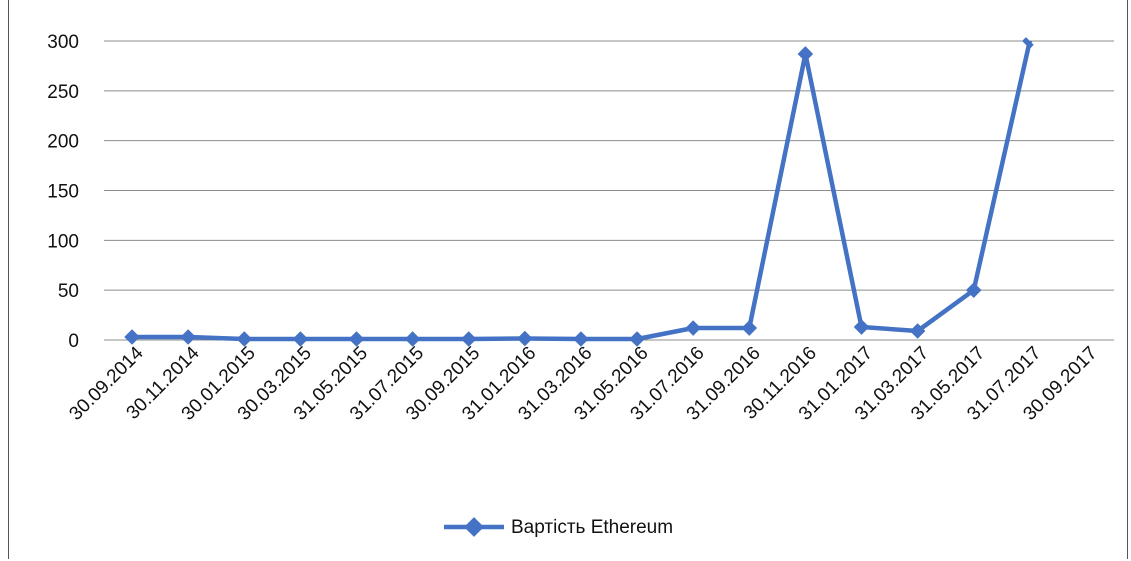 This screenshot has height=561, width=1131. I want to click on y-tick-label: 50, so click(68, 291).